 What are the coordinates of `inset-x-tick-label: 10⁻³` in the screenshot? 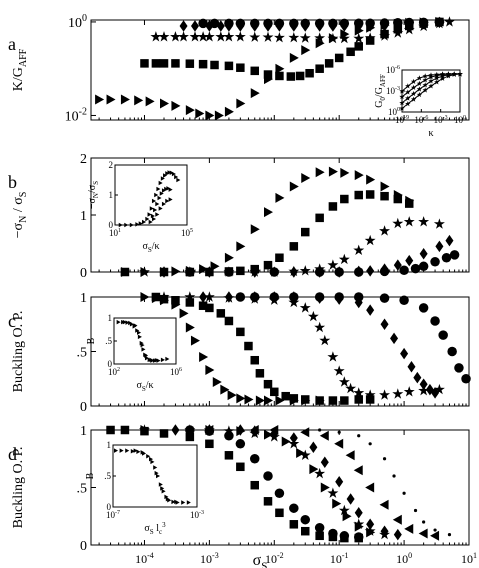 It's located at (441, 120).